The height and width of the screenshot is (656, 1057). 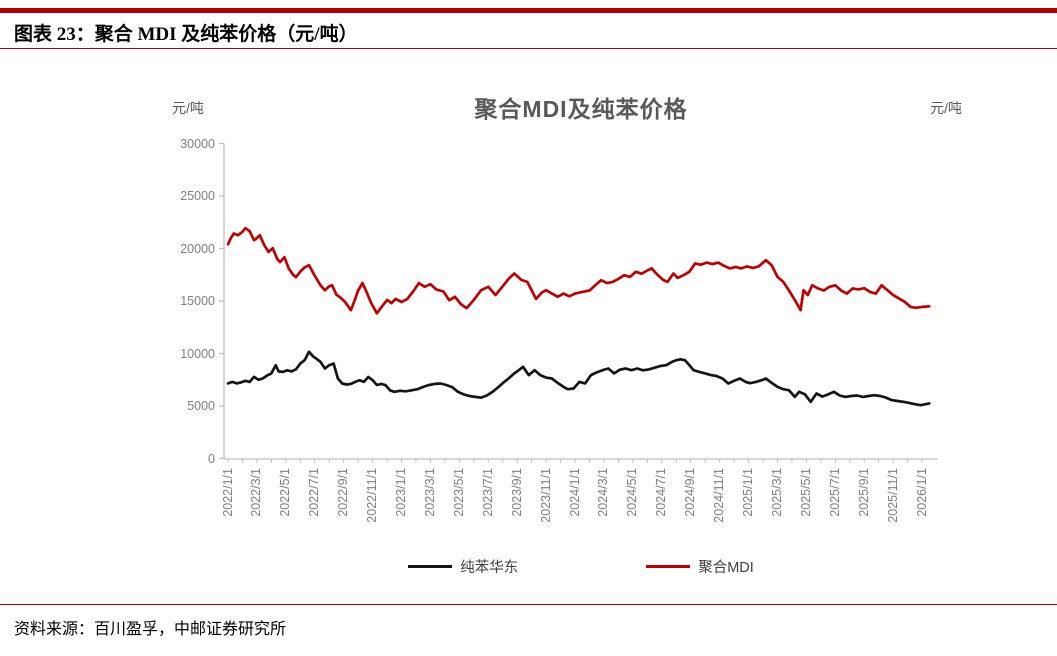 I want to click on legend-item-benzene: 纯苯华东, so click(x=463, y=566).